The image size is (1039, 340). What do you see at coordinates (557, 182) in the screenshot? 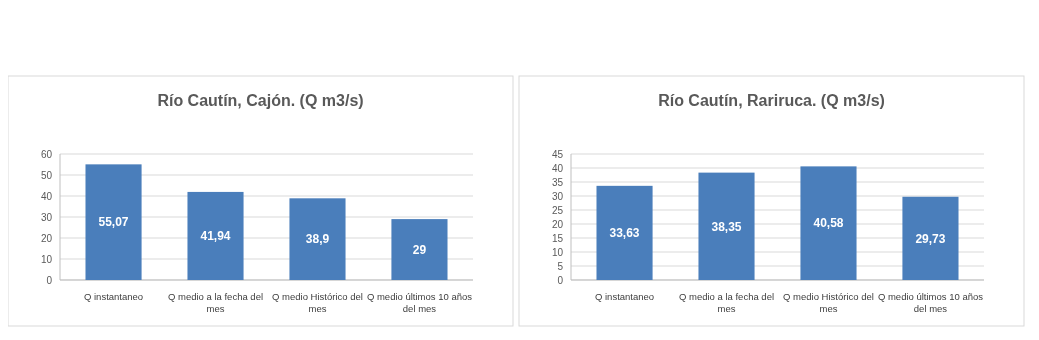
I see `y-tick-label: 35` at bounding box center [557, 182].